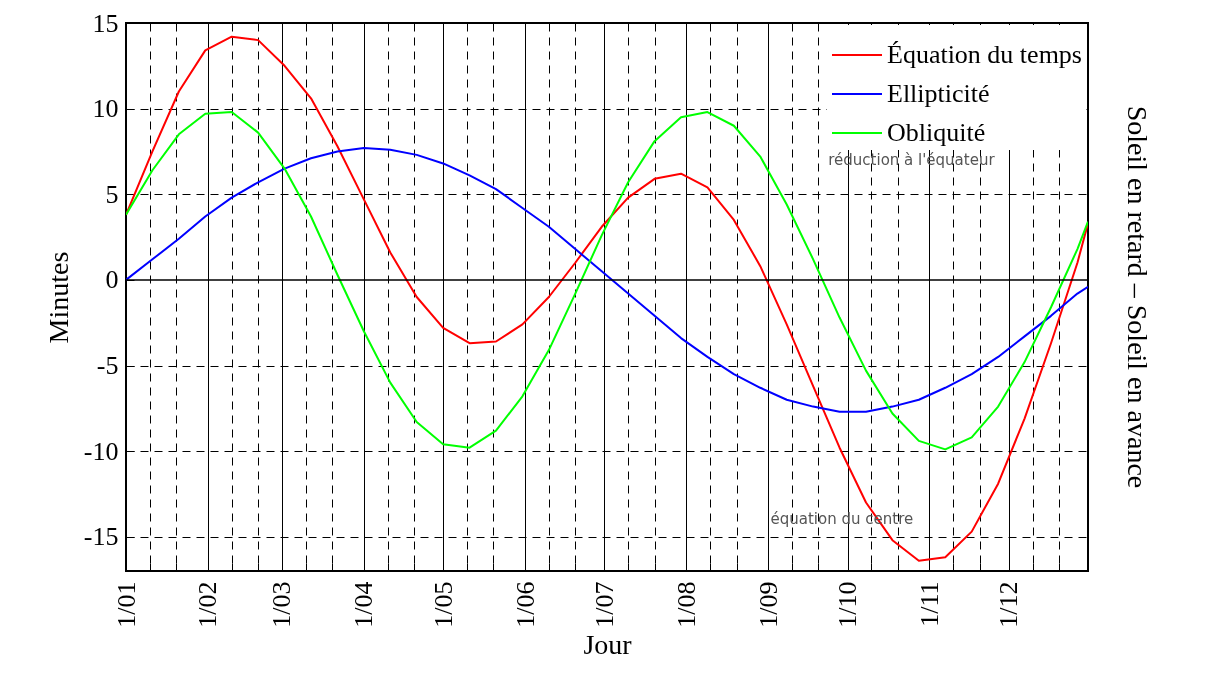 The image size is (1218, 689). I want to click on y2-axis-title: Soleil en retard – Soleil en avance, so click(1137, 297).